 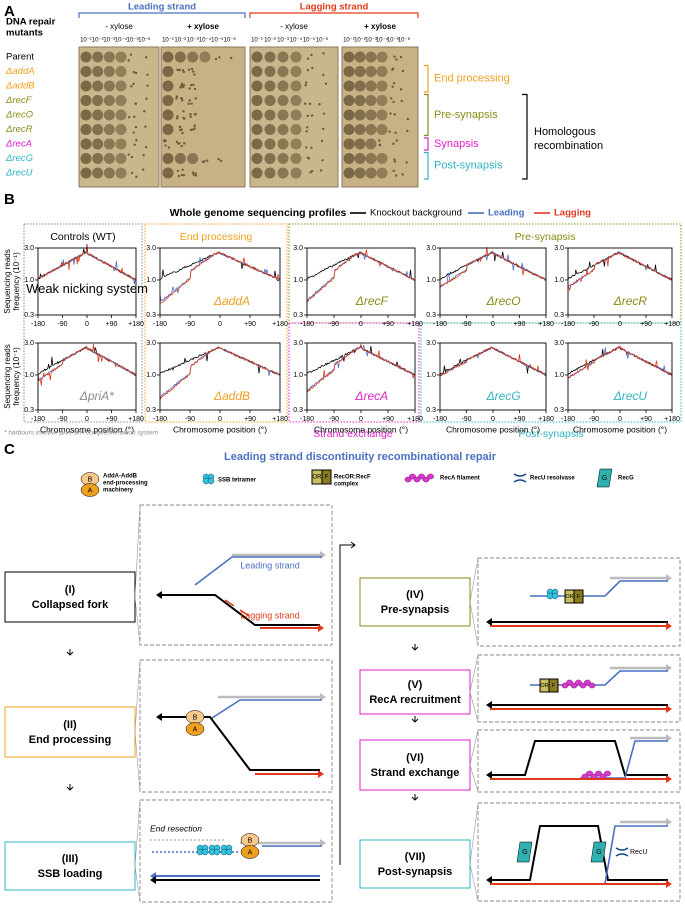 What do you see at coordinates (415, 700) in the screenshot?
I see `step-name: RecA recruitment` at bounding box center [415, 700].